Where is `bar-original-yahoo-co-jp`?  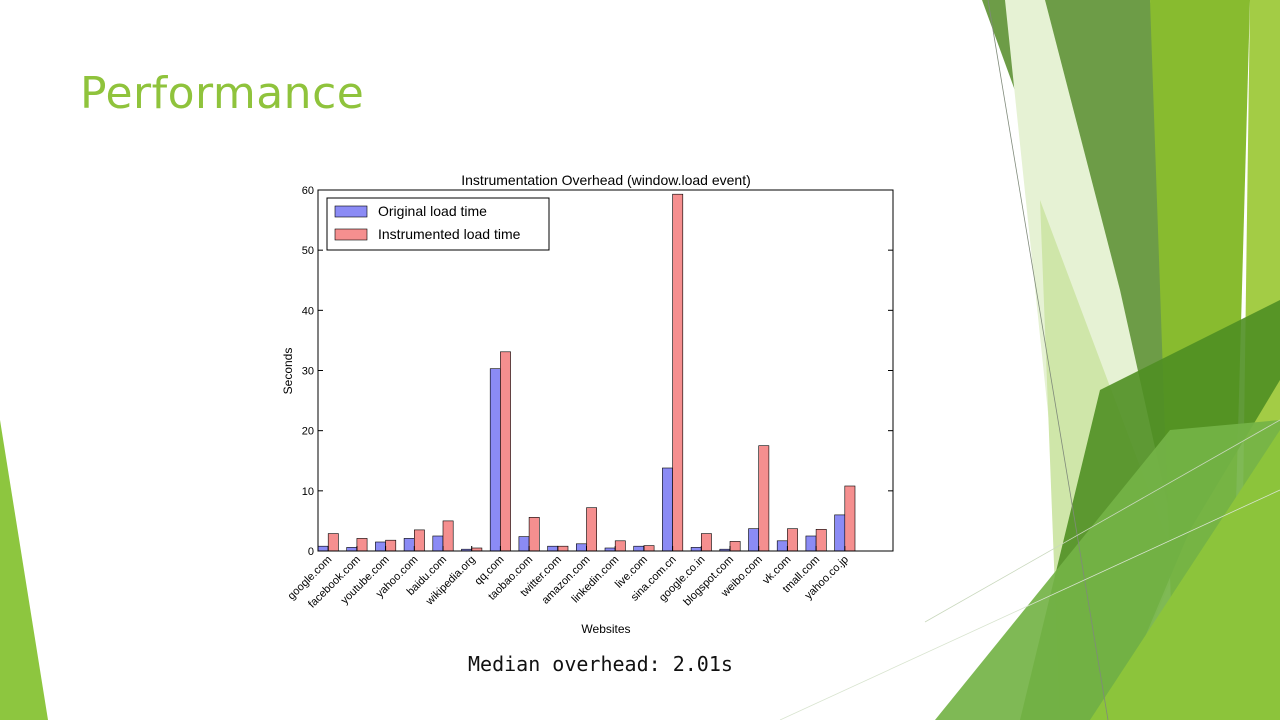 bar-original-yahoo-co-jp is located at coordinates (840, 533).